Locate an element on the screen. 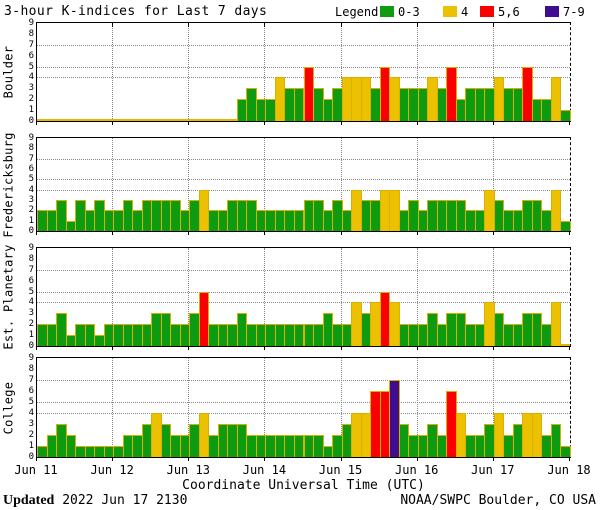 This screenshot has width=600, height=510. x-tick-label: Jun 11 is located at coordinates (36, 470).